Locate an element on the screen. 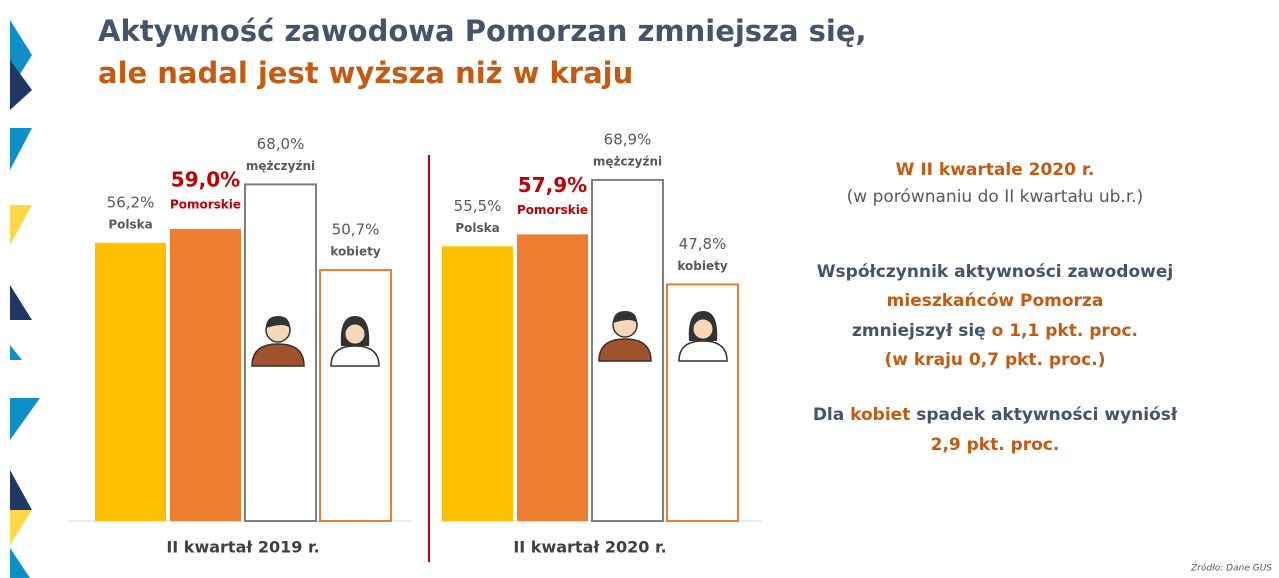 This screenshot has height=578, width=1279. panel-text-part: kobiet is located at coordinates (880, 415).